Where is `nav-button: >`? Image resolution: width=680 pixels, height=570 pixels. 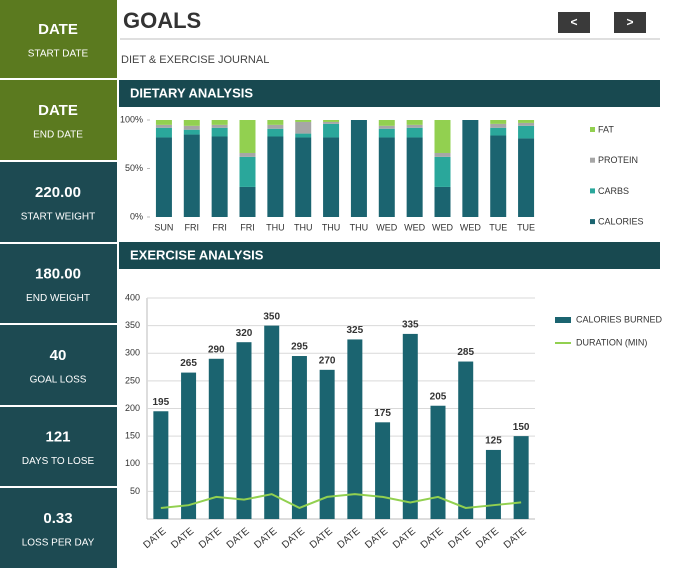
nav-button: > is located at coordinates (630, 22).